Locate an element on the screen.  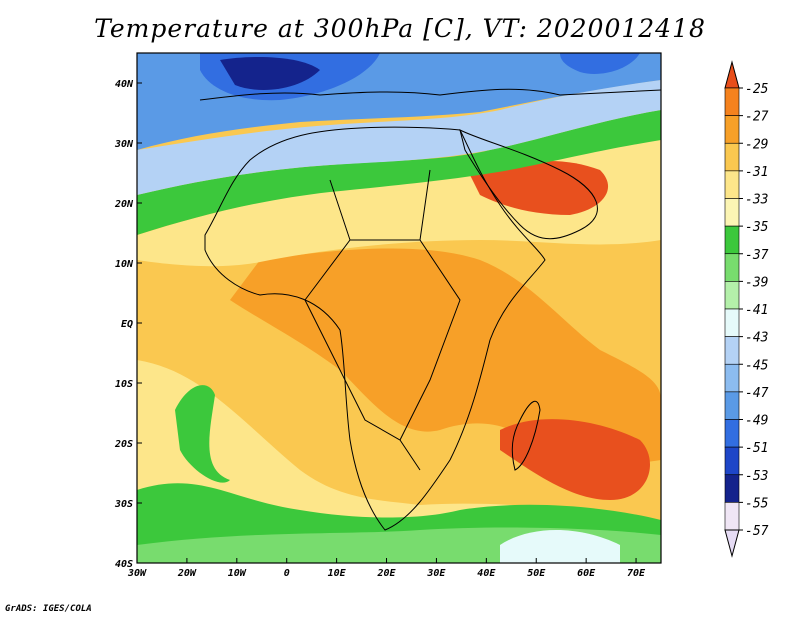
lon-tick-label: 50E is located at coordinates (536, 573).